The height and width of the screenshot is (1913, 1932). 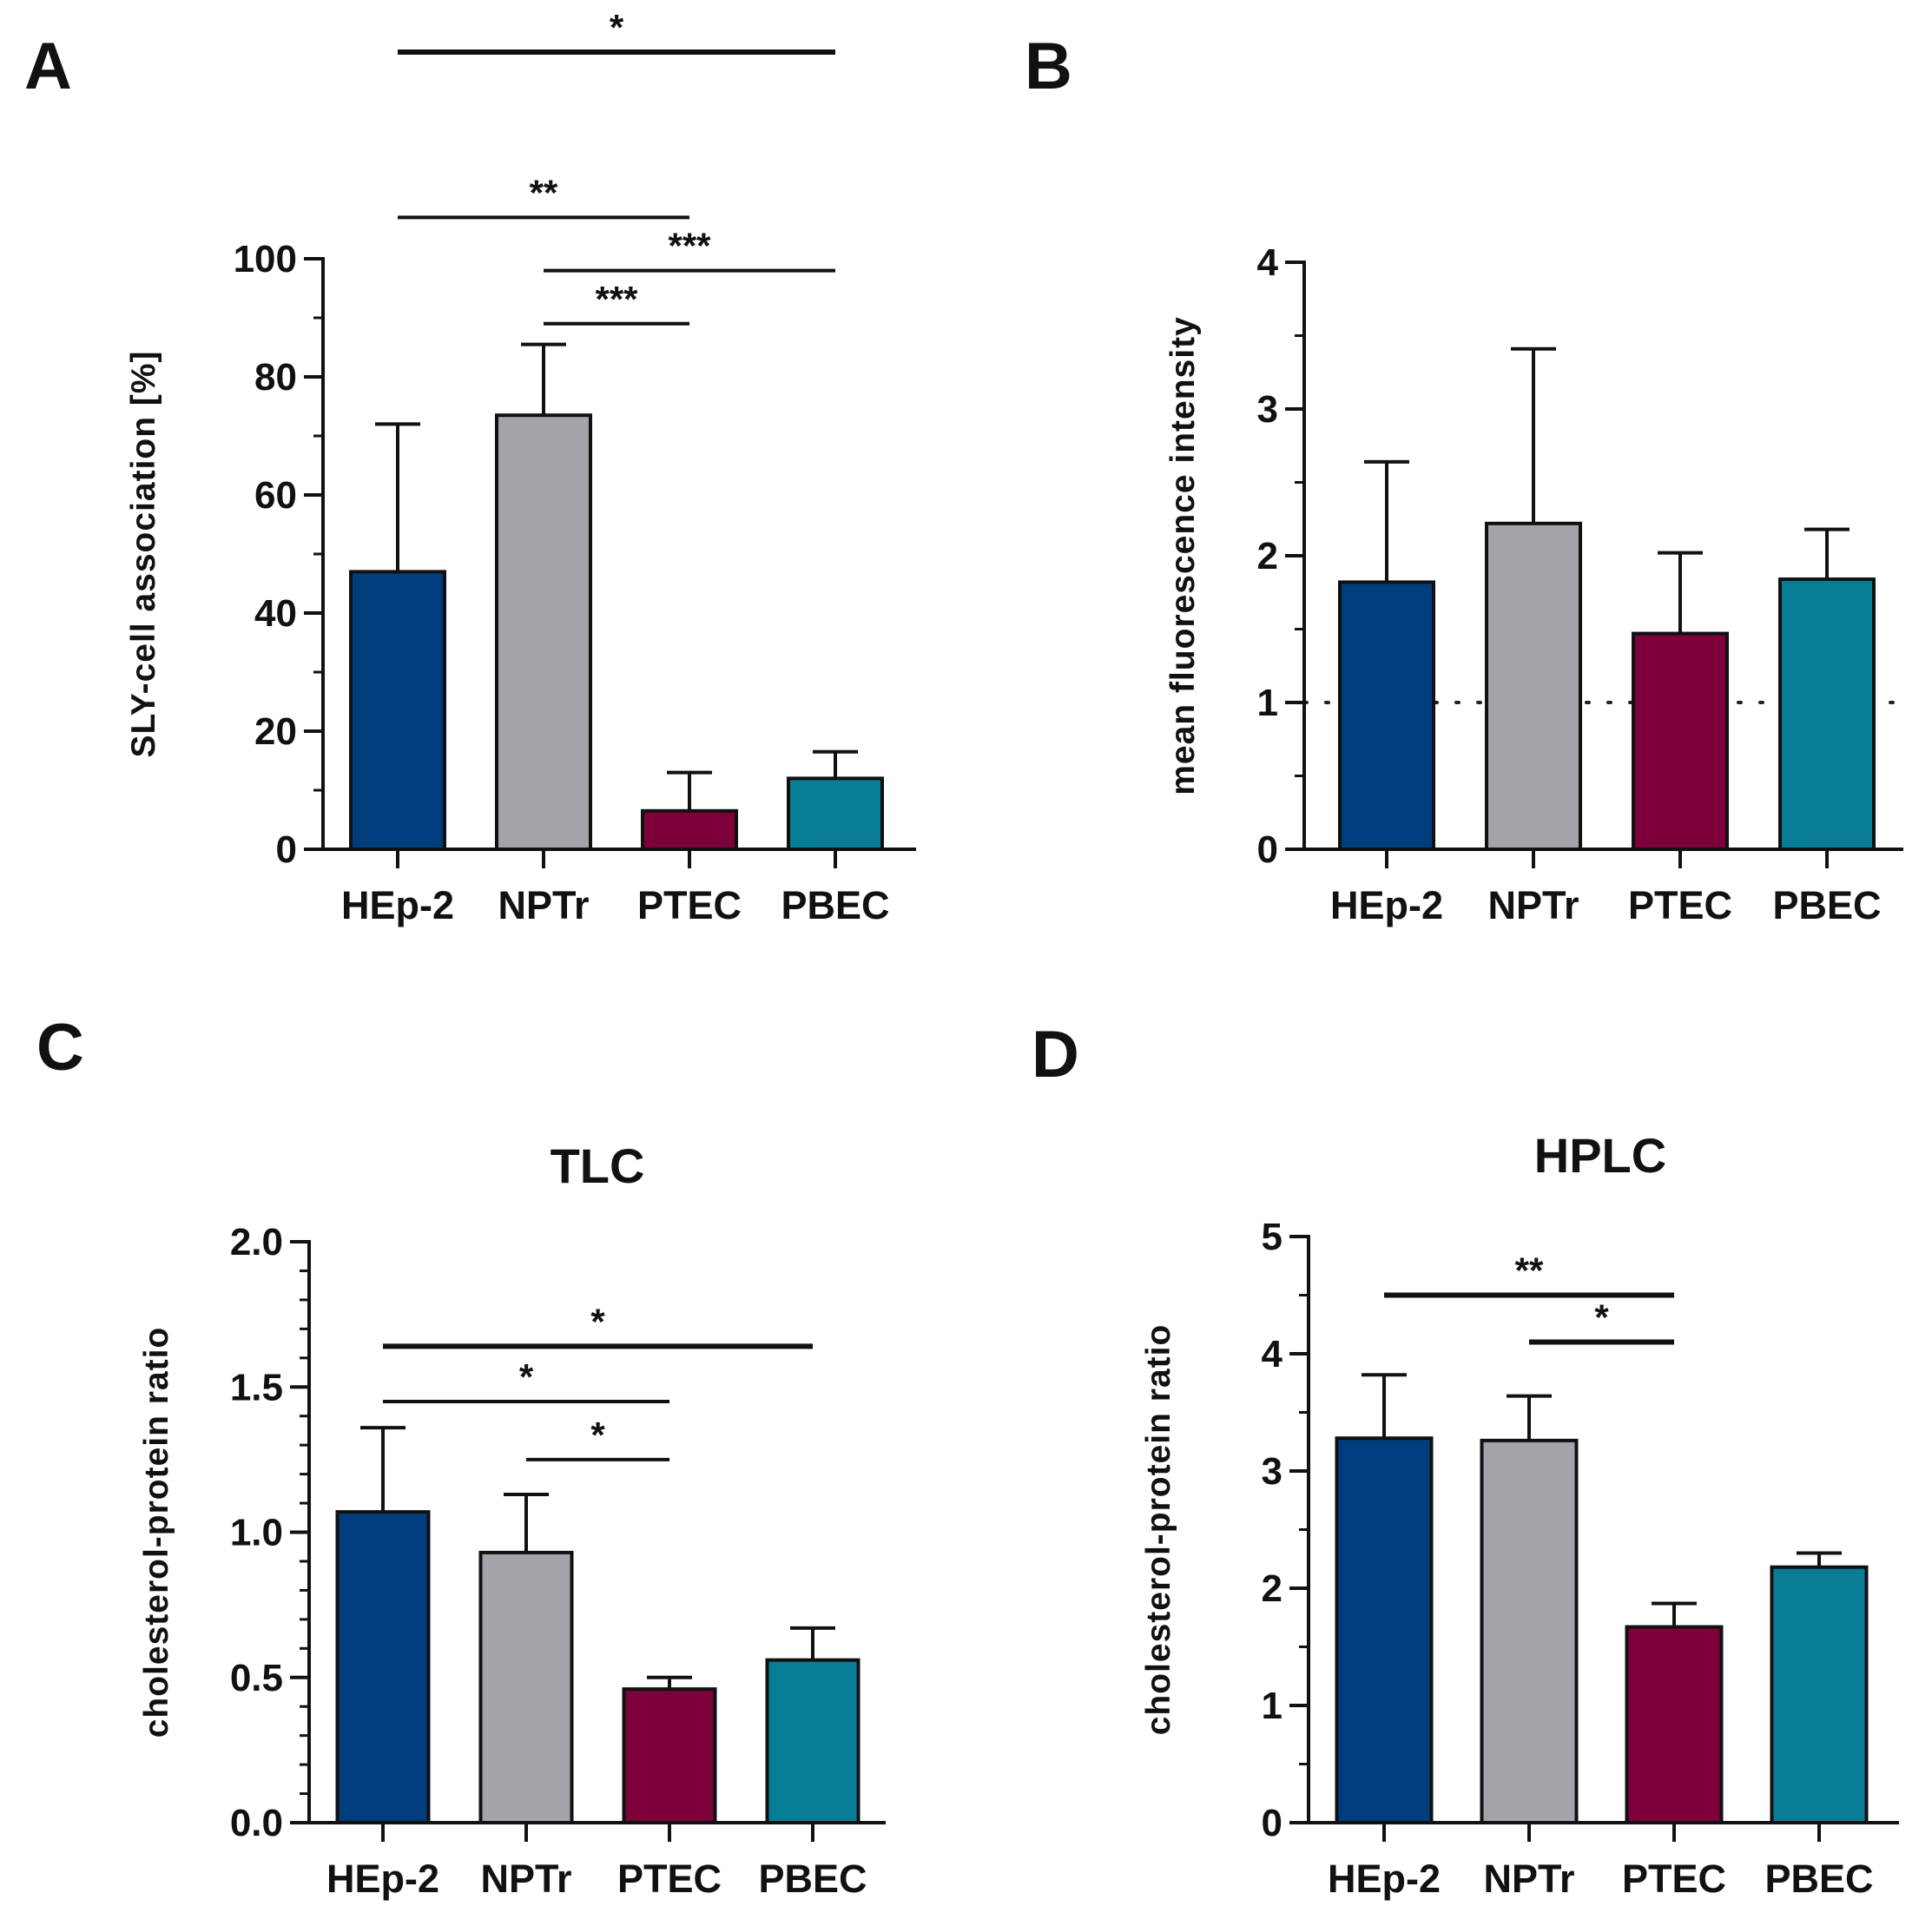 I want to click on panel-letter-a: A, so click(x=48, y=67).